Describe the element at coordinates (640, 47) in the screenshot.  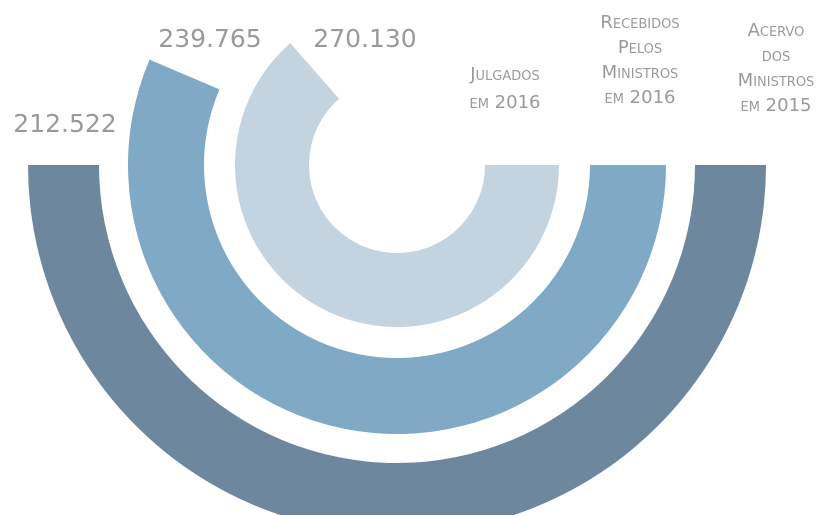
I see `legend-line: Pelos` at that location.